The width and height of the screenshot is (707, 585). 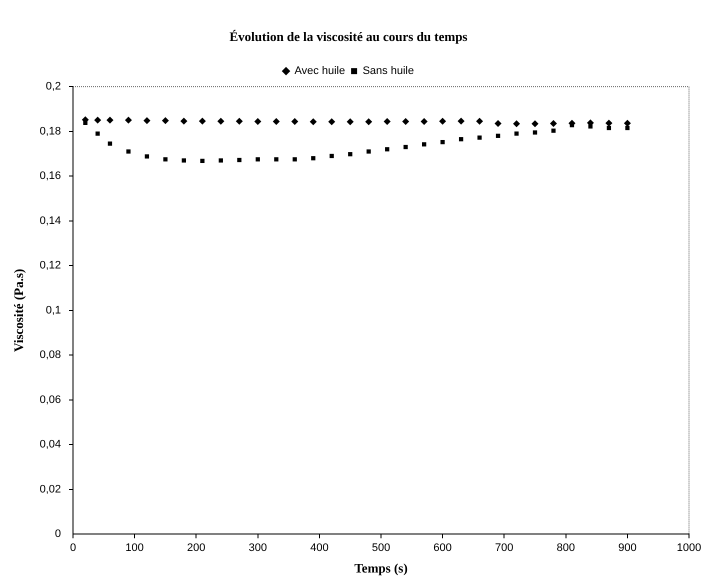 What do you see at coordinates (381, 568) in the screenshot?
I see `x-axis-title: Temps (s)` at bounding box center [381, 568].